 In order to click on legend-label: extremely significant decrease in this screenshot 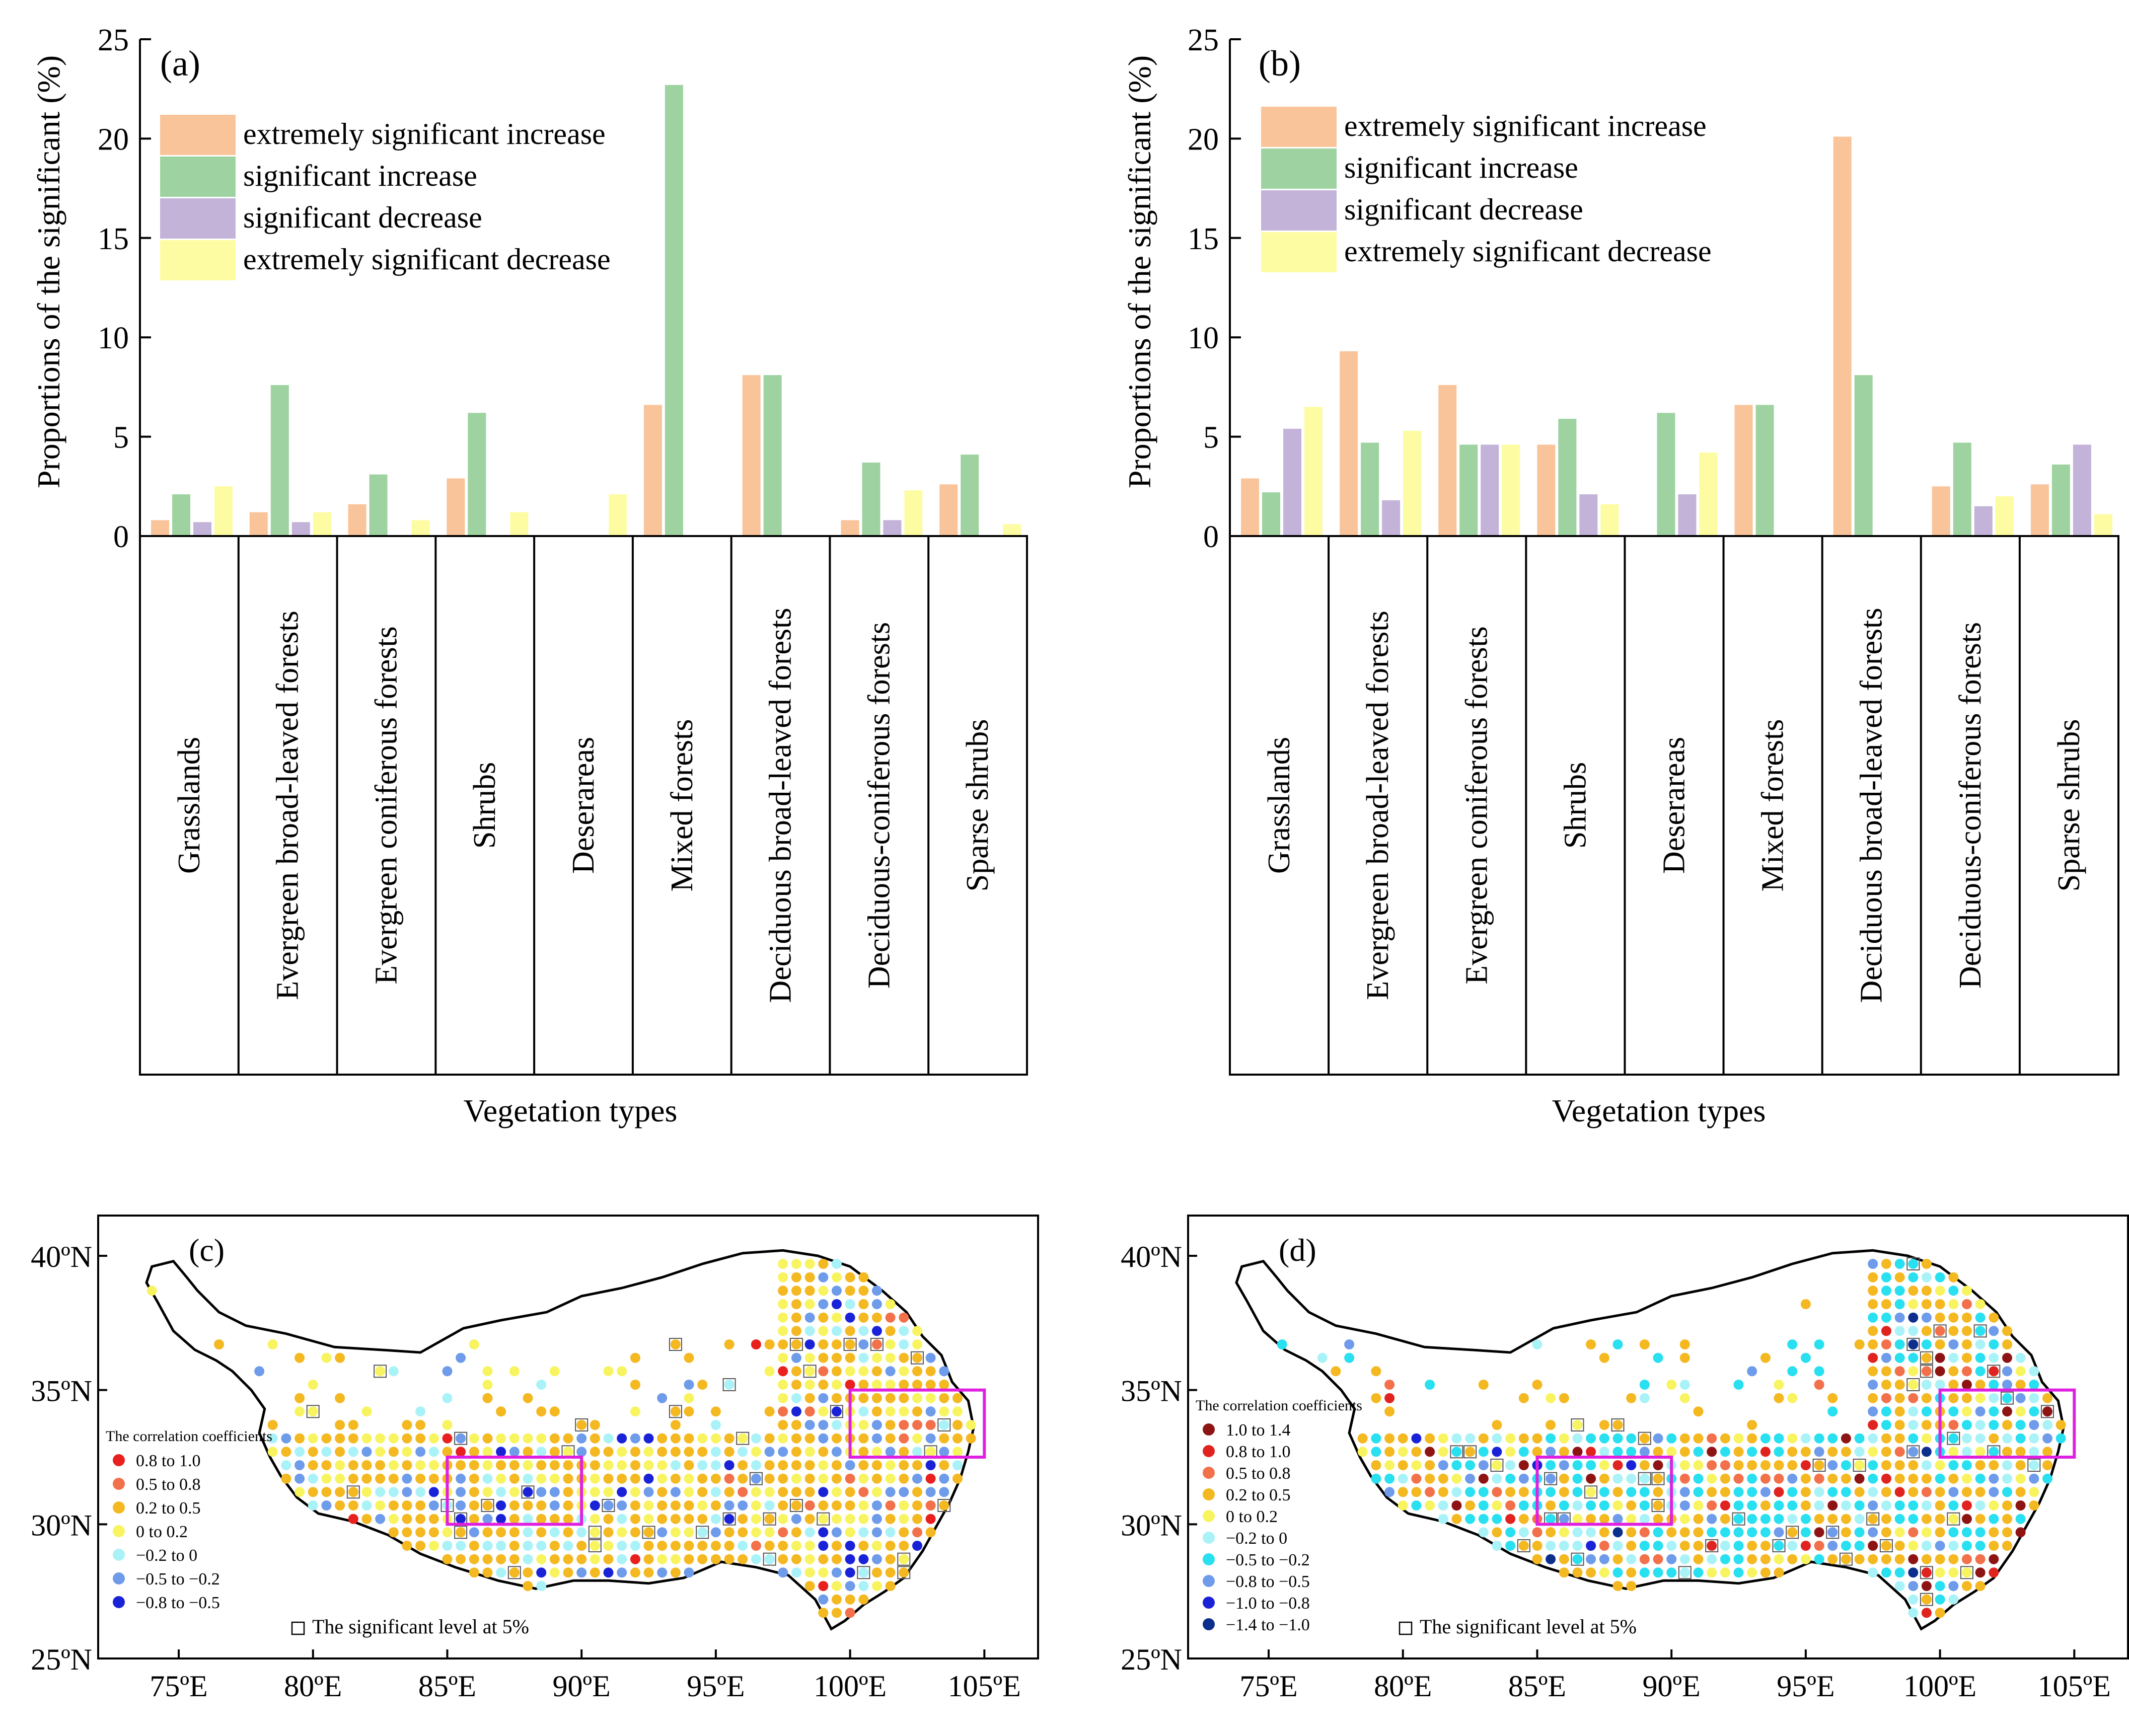, I will do `click(1528, 251)`.